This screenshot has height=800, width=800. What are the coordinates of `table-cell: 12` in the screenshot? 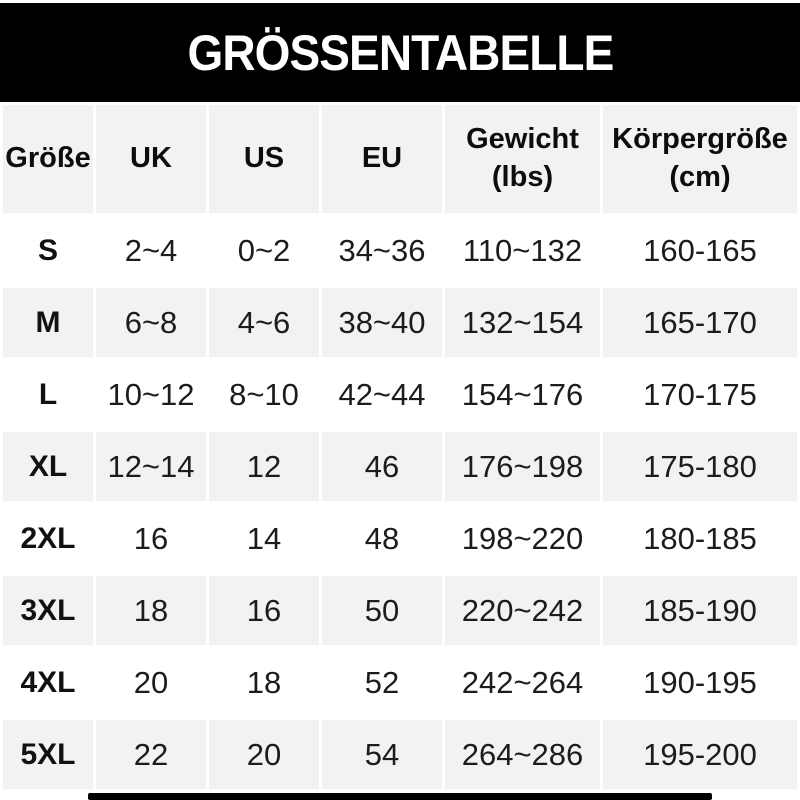 It's located at (264, 466).